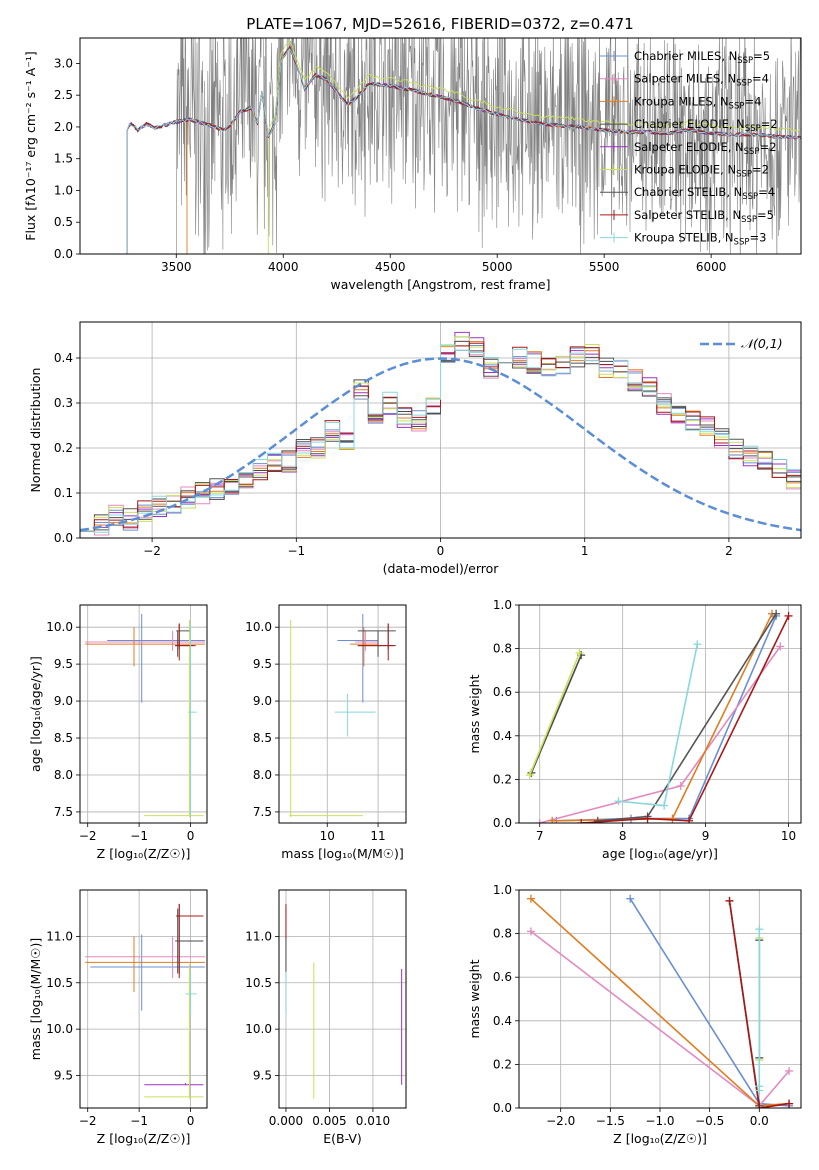 The width and height of the screenshot is (819, 1170). I want to click on y-tick-label: 7.5, so click(63, 812).